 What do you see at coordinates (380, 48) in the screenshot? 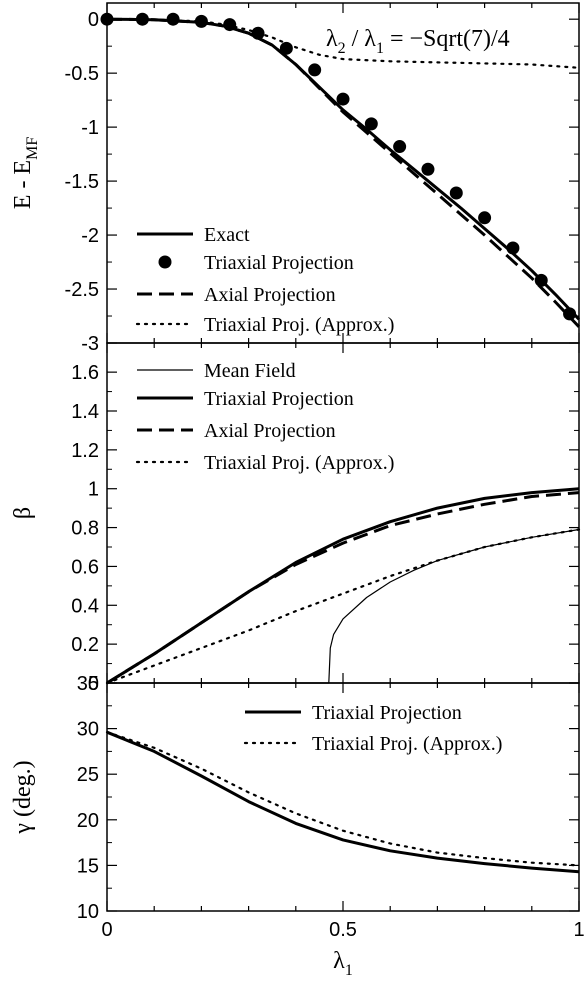
I see `annotation-mid-sub: 1` at bounding box center [380, 48].